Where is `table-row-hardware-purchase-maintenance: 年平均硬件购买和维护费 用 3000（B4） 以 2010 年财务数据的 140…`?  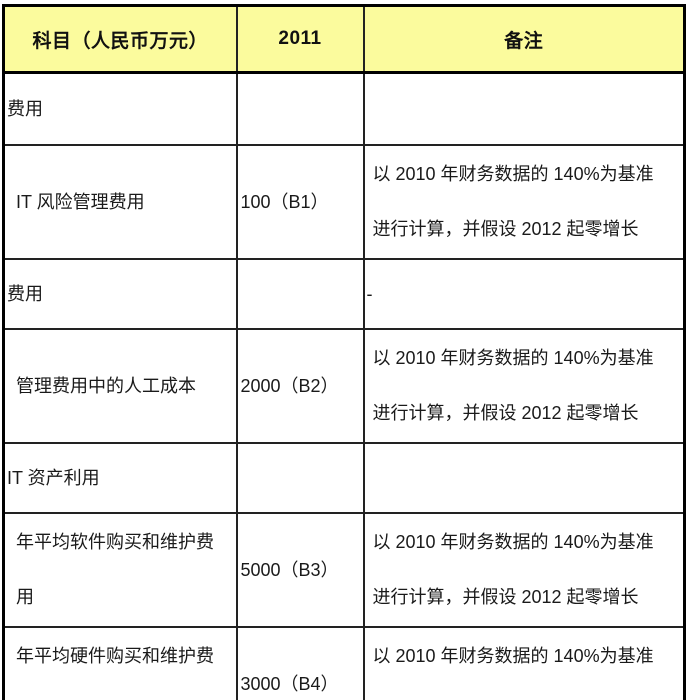
table-row-hardware-purchase-maintenance: 年平均硬件购买和维护费 用 3000（B4） 以 2010 年财务数据的 140… is located at coordinates (344, 663).